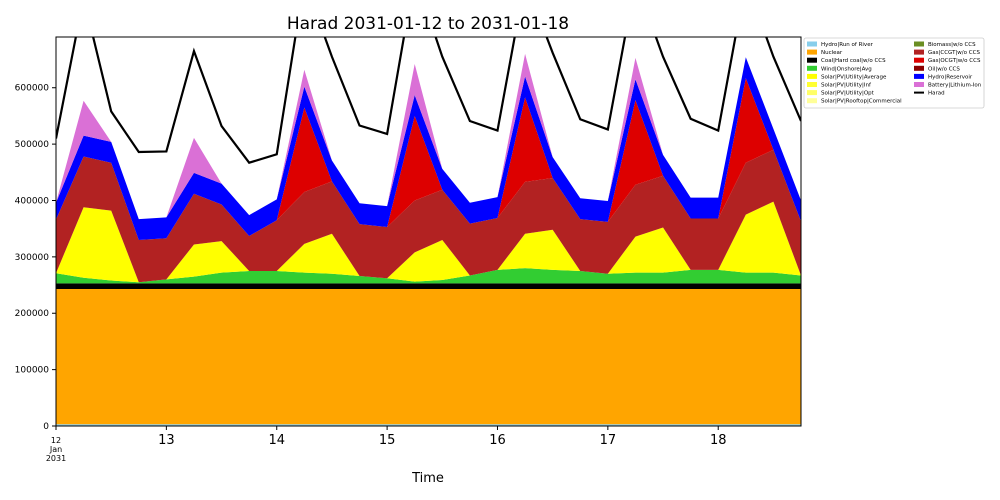 Image resolution: width=1000 pixels, height=500 pixels. What do you see at coordinates (853, 61) in the screenshot?
I see `legend-label: Coal|Hard coal|w/o CCS` at bounding box center [853, 61].